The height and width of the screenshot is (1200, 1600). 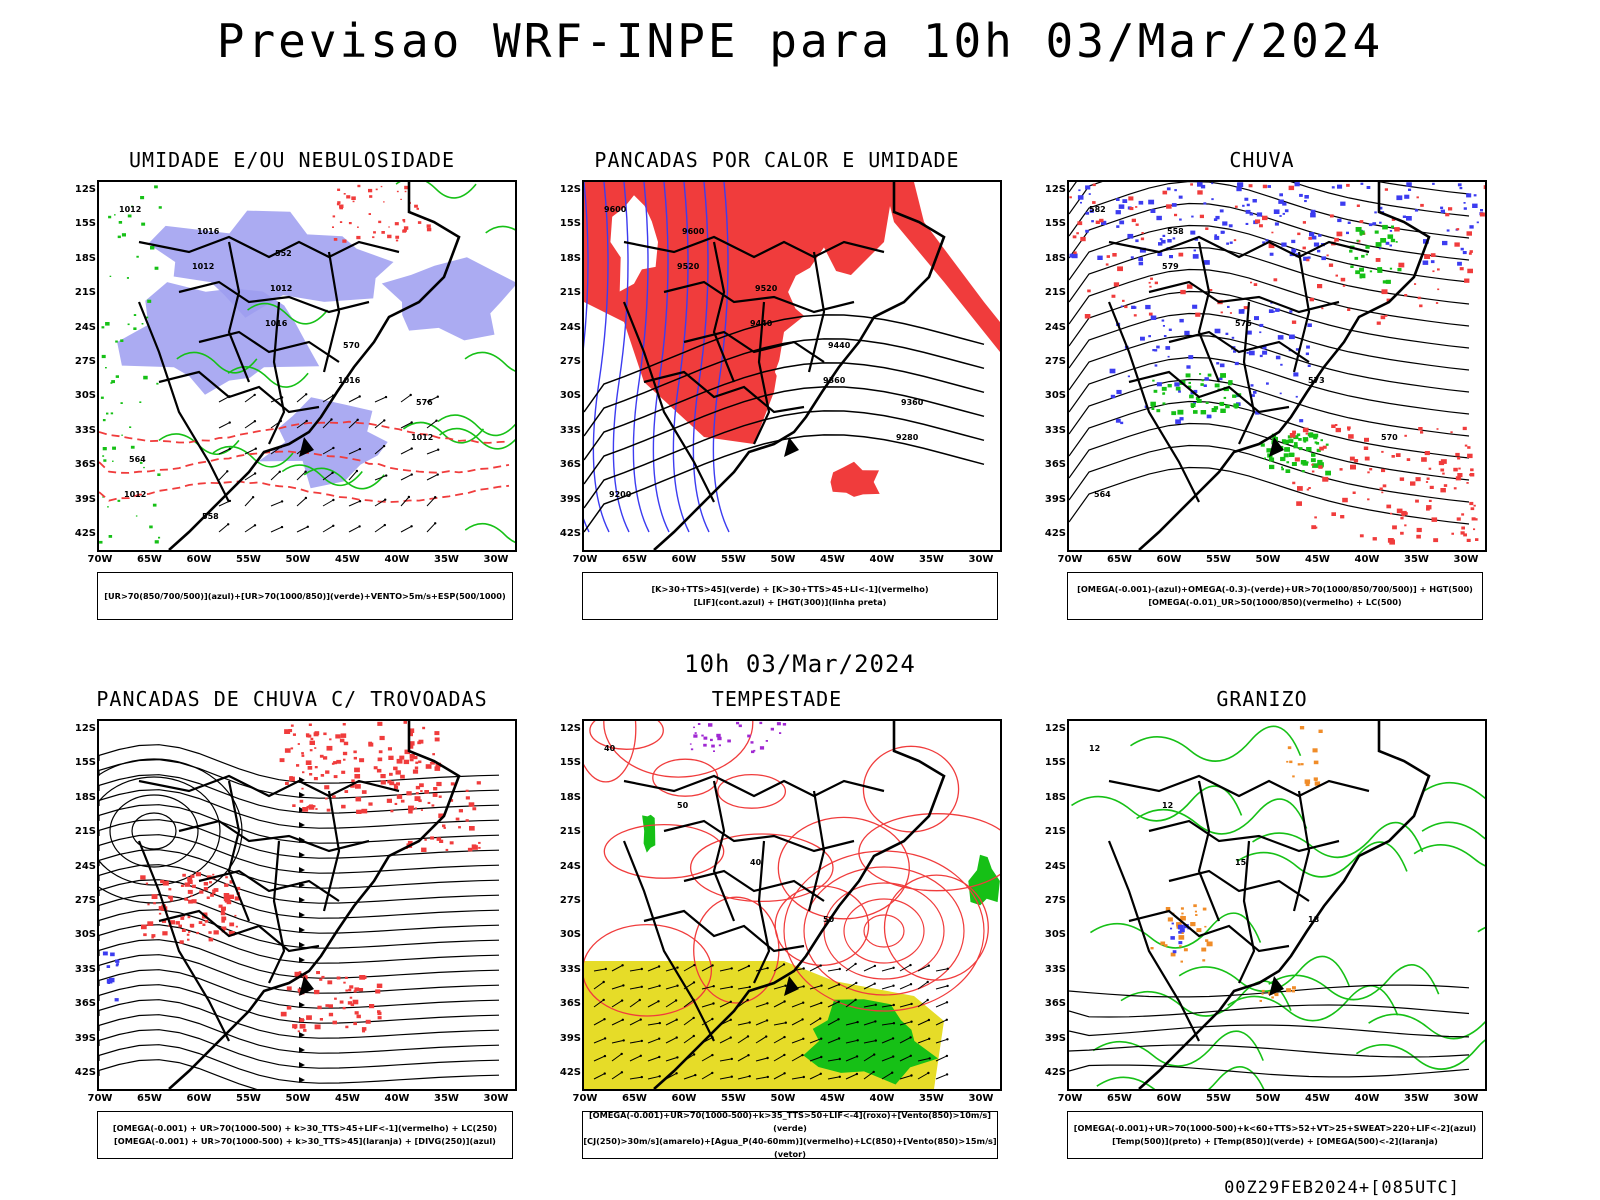 I want to click on country-border, so click(x=239, y=851).